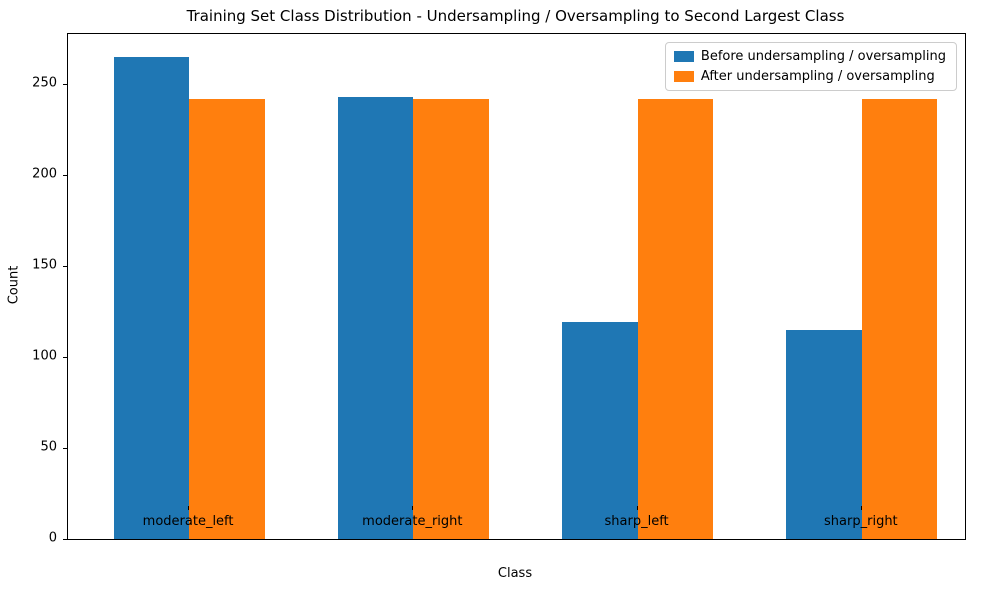 This screenshot has height=590, width=989. What do you see at coordinates (861, 521) in the screenshot?
I see `x-tick-label-sharp_right: sharp_right` at bounding box center [861, 521].